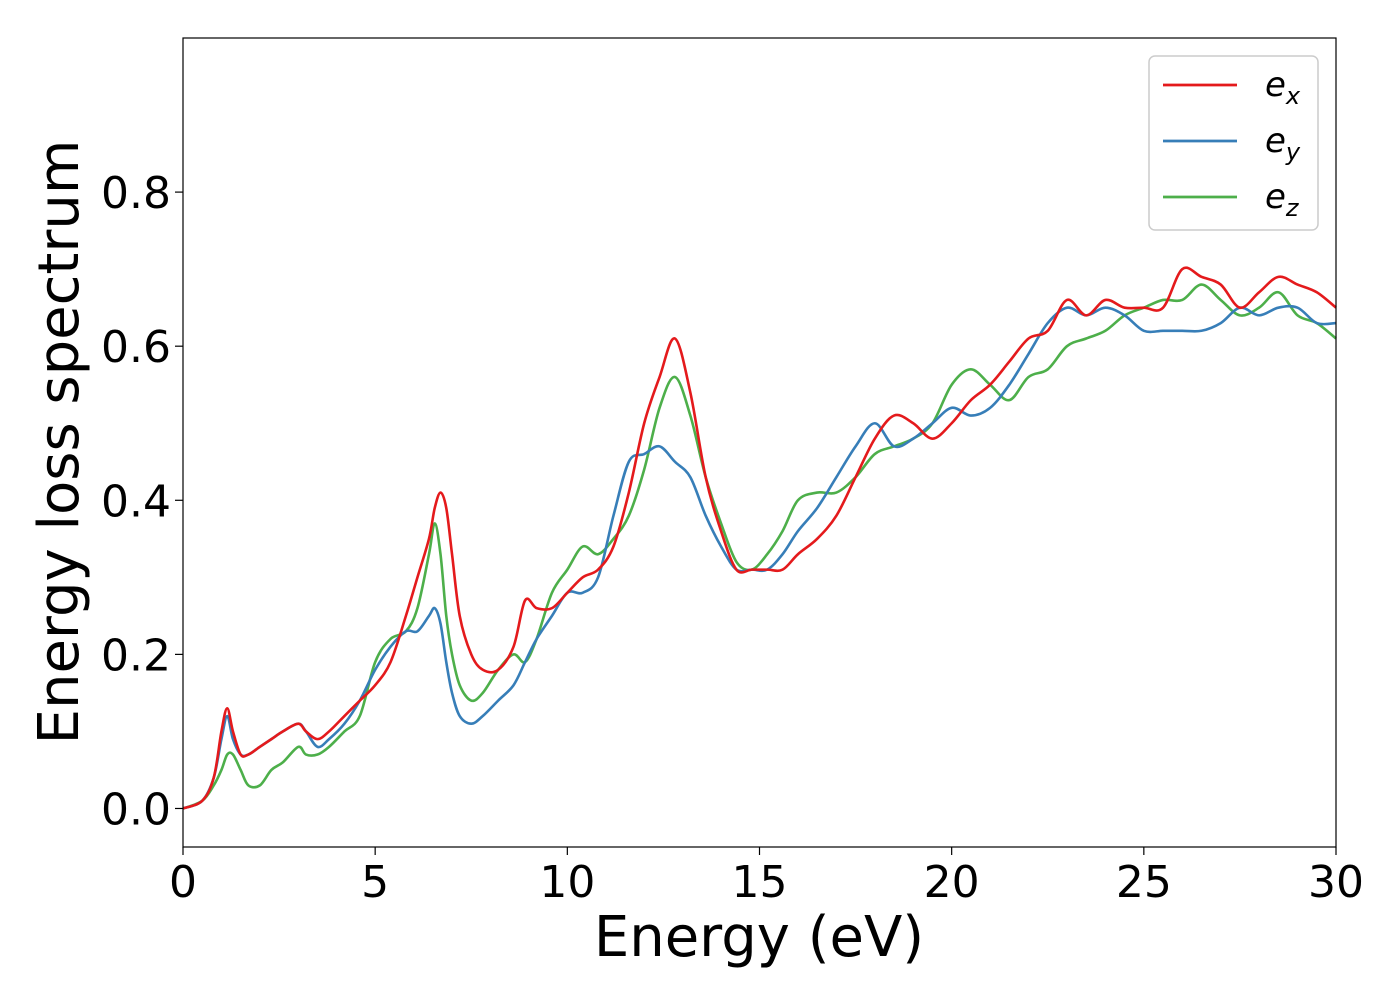  I want to click on x-tick-label: 30, so click(1336, 882).